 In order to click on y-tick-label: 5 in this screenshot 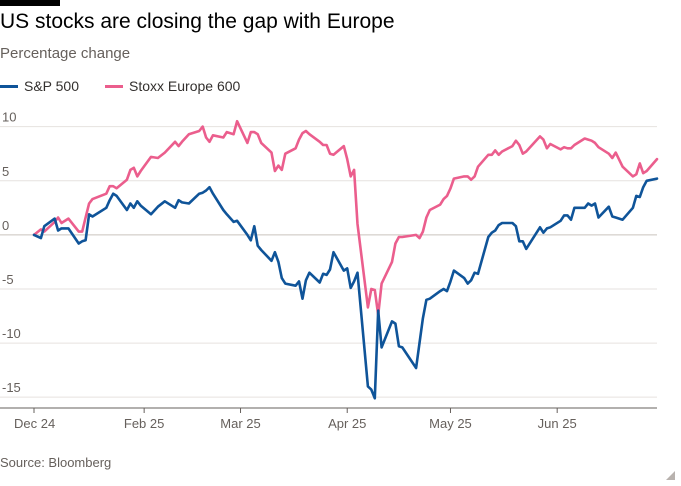, I will do `click(5, 171)`.